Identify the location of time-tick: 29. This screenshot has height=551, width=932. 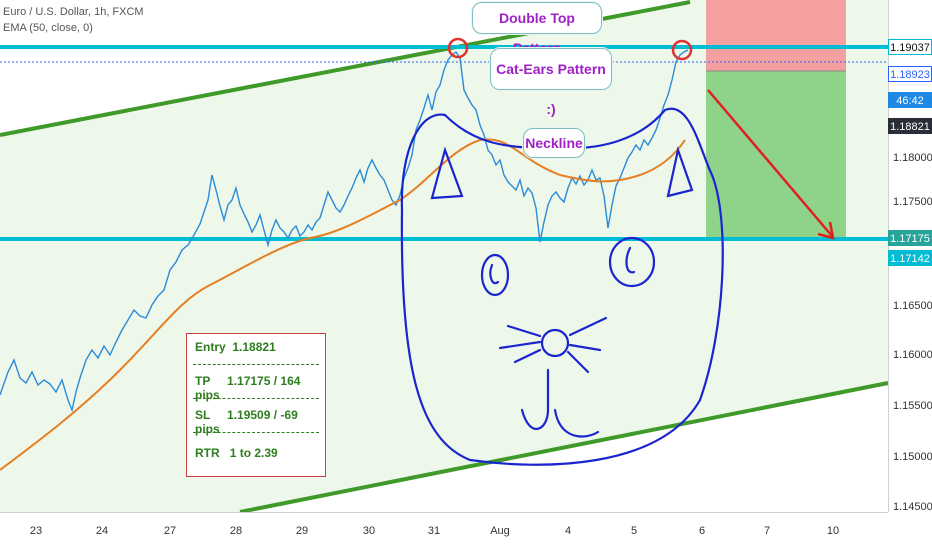
(302, 531).